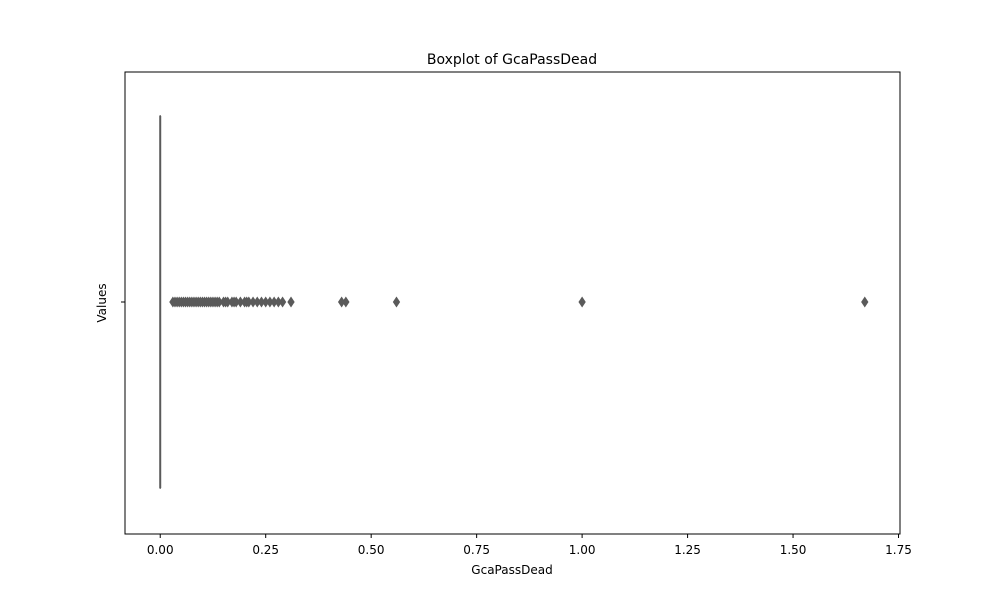 This screenshot has height=600, width=1000. What do you see at coordinates (898, 550) in the screenshot?
I see `x-tick-label: 1.75` at bounding box center [898, 550].